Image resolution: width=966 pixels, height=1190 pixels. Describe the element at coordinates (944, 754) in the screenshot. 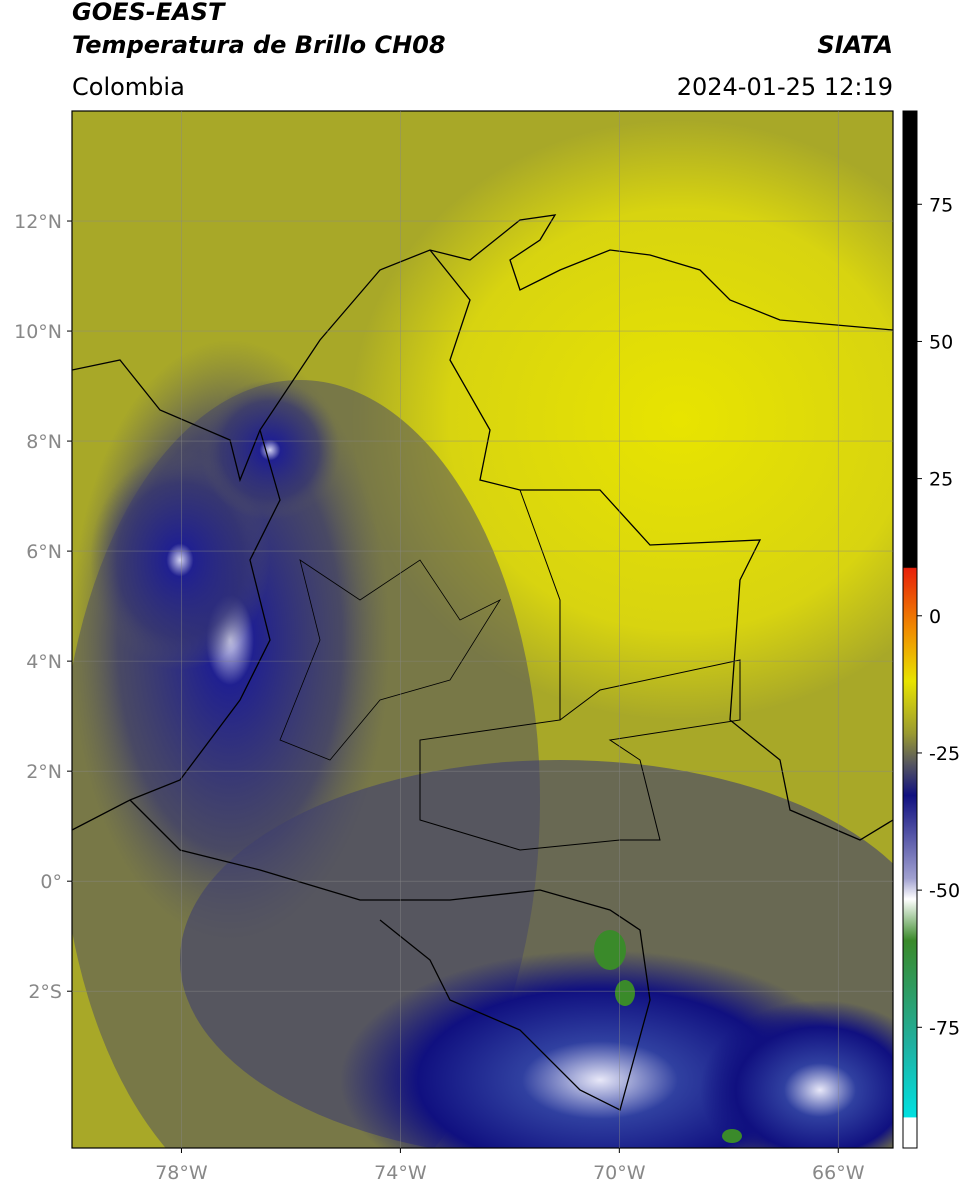

I see `colorbar-tick-label: -25` at that location.